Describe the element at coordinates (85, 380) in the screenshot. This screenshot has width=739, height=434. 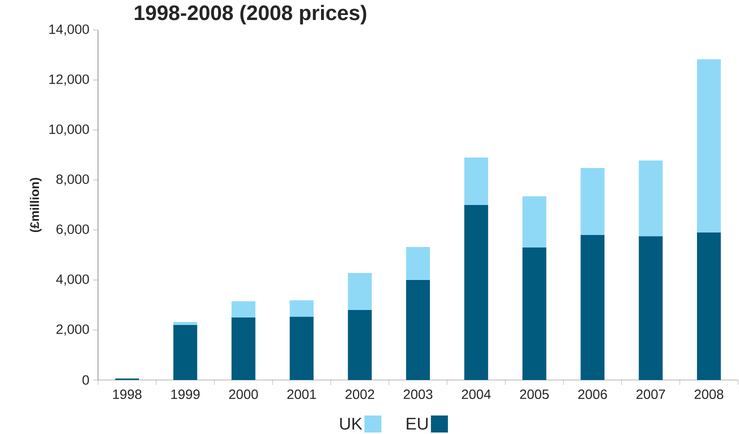
I see `y-tick-label: 0` at that location.